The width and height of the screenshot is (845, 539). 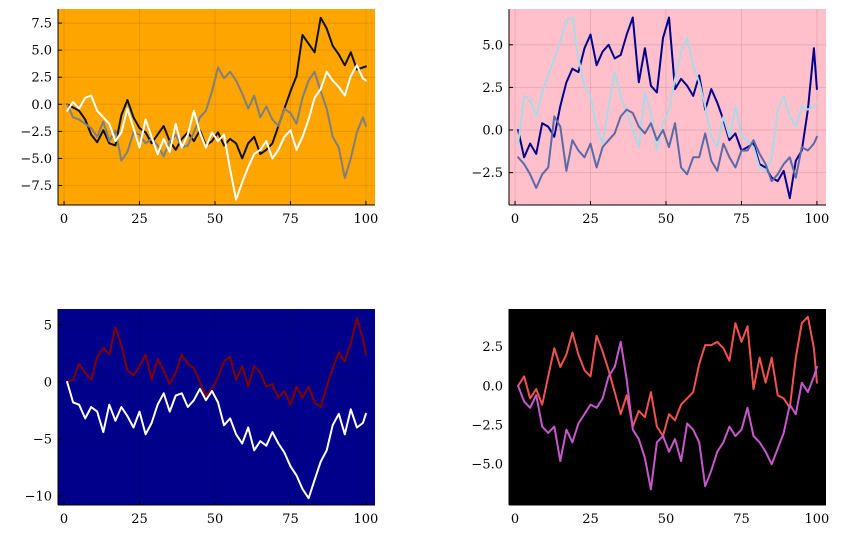 What do you see at coordinates (36, 186) in the screenshot?
I see `y-tick-label: −7.5` at bounding box center [36, 186].